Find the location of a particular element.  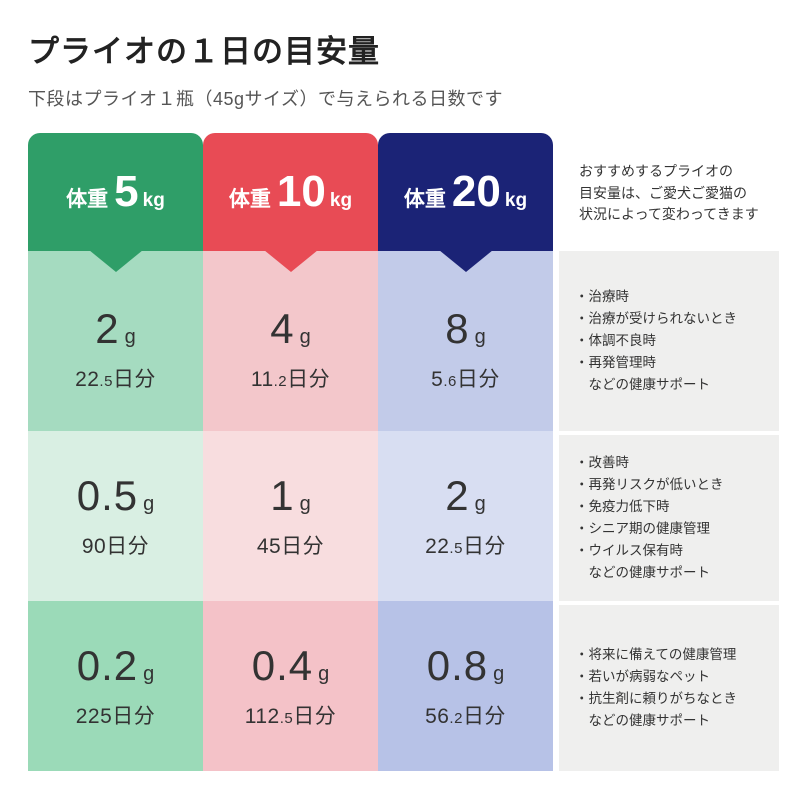

note-line: ・治療時 is located at coordinates (602, 297).